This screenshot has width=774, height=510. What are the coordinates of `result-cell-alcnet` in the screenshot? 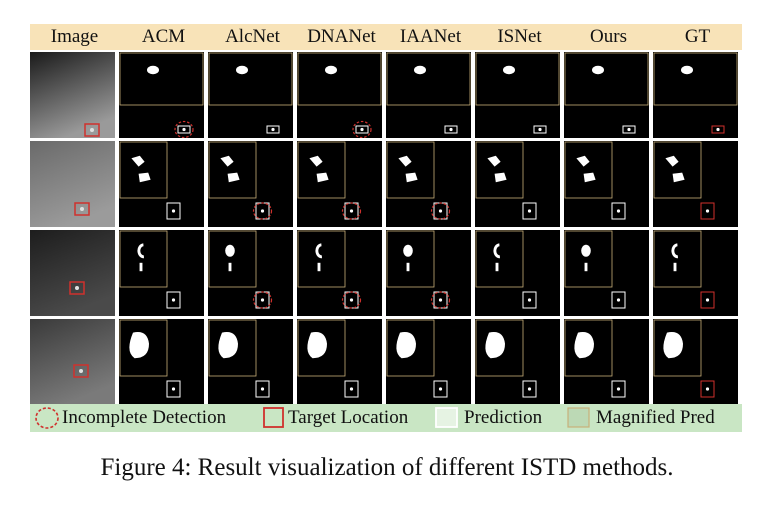 It's located at (250, 184).